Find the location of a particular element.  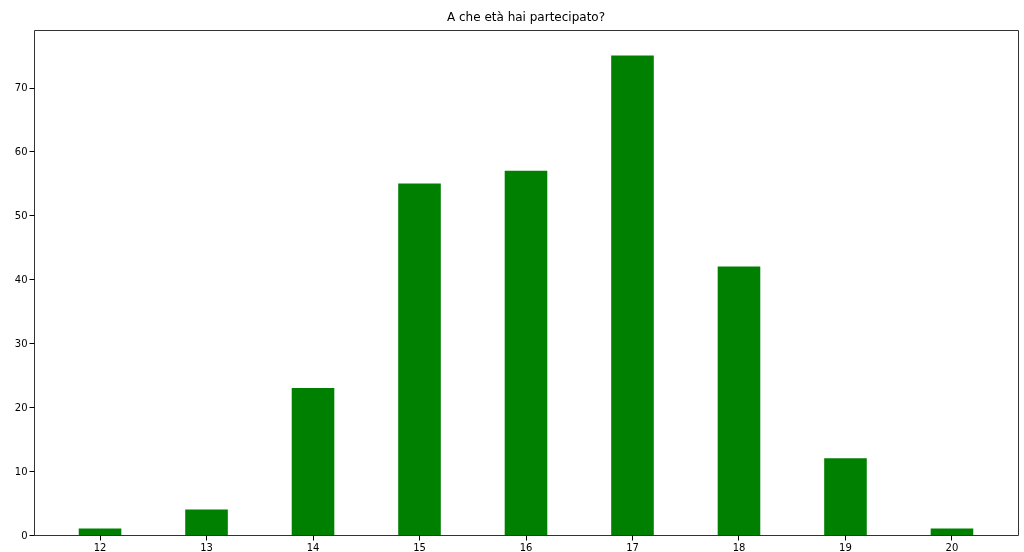

y-tick-label: 10 is located at coordinates (21, 471).